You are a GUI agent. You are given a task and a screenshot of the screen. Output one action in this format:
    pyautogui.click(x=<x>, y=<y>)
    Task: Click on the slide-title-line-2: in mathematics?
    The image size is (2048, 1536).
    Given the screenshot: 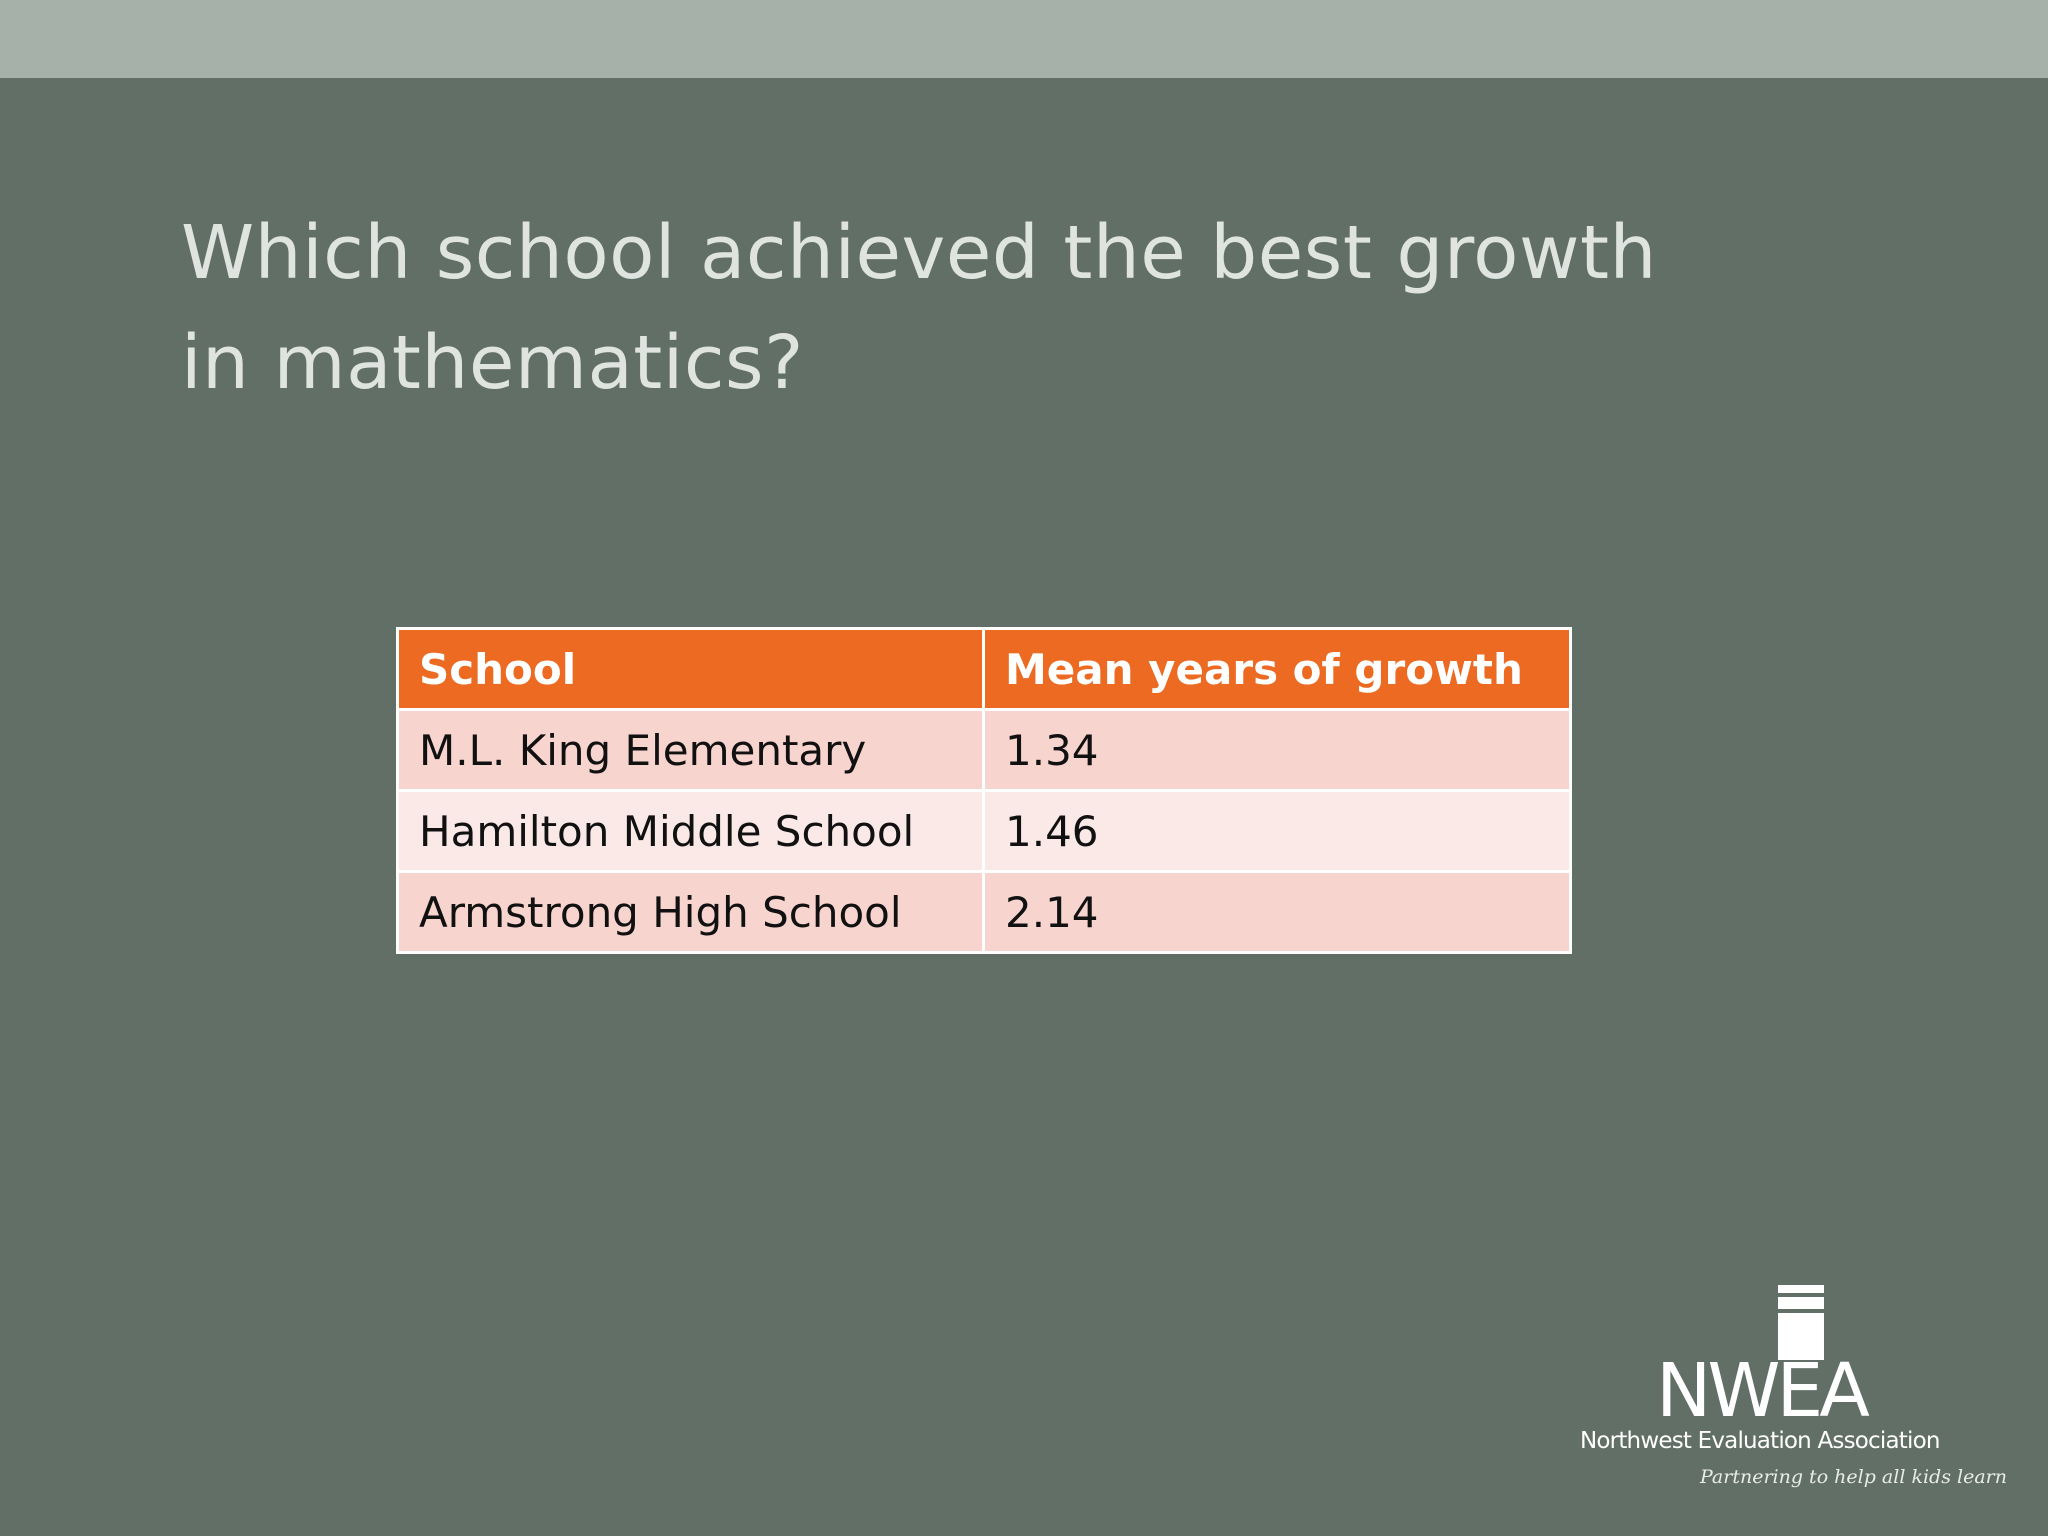 What is the action you would take?
    pyautogui.click(x=492, y=363)
    